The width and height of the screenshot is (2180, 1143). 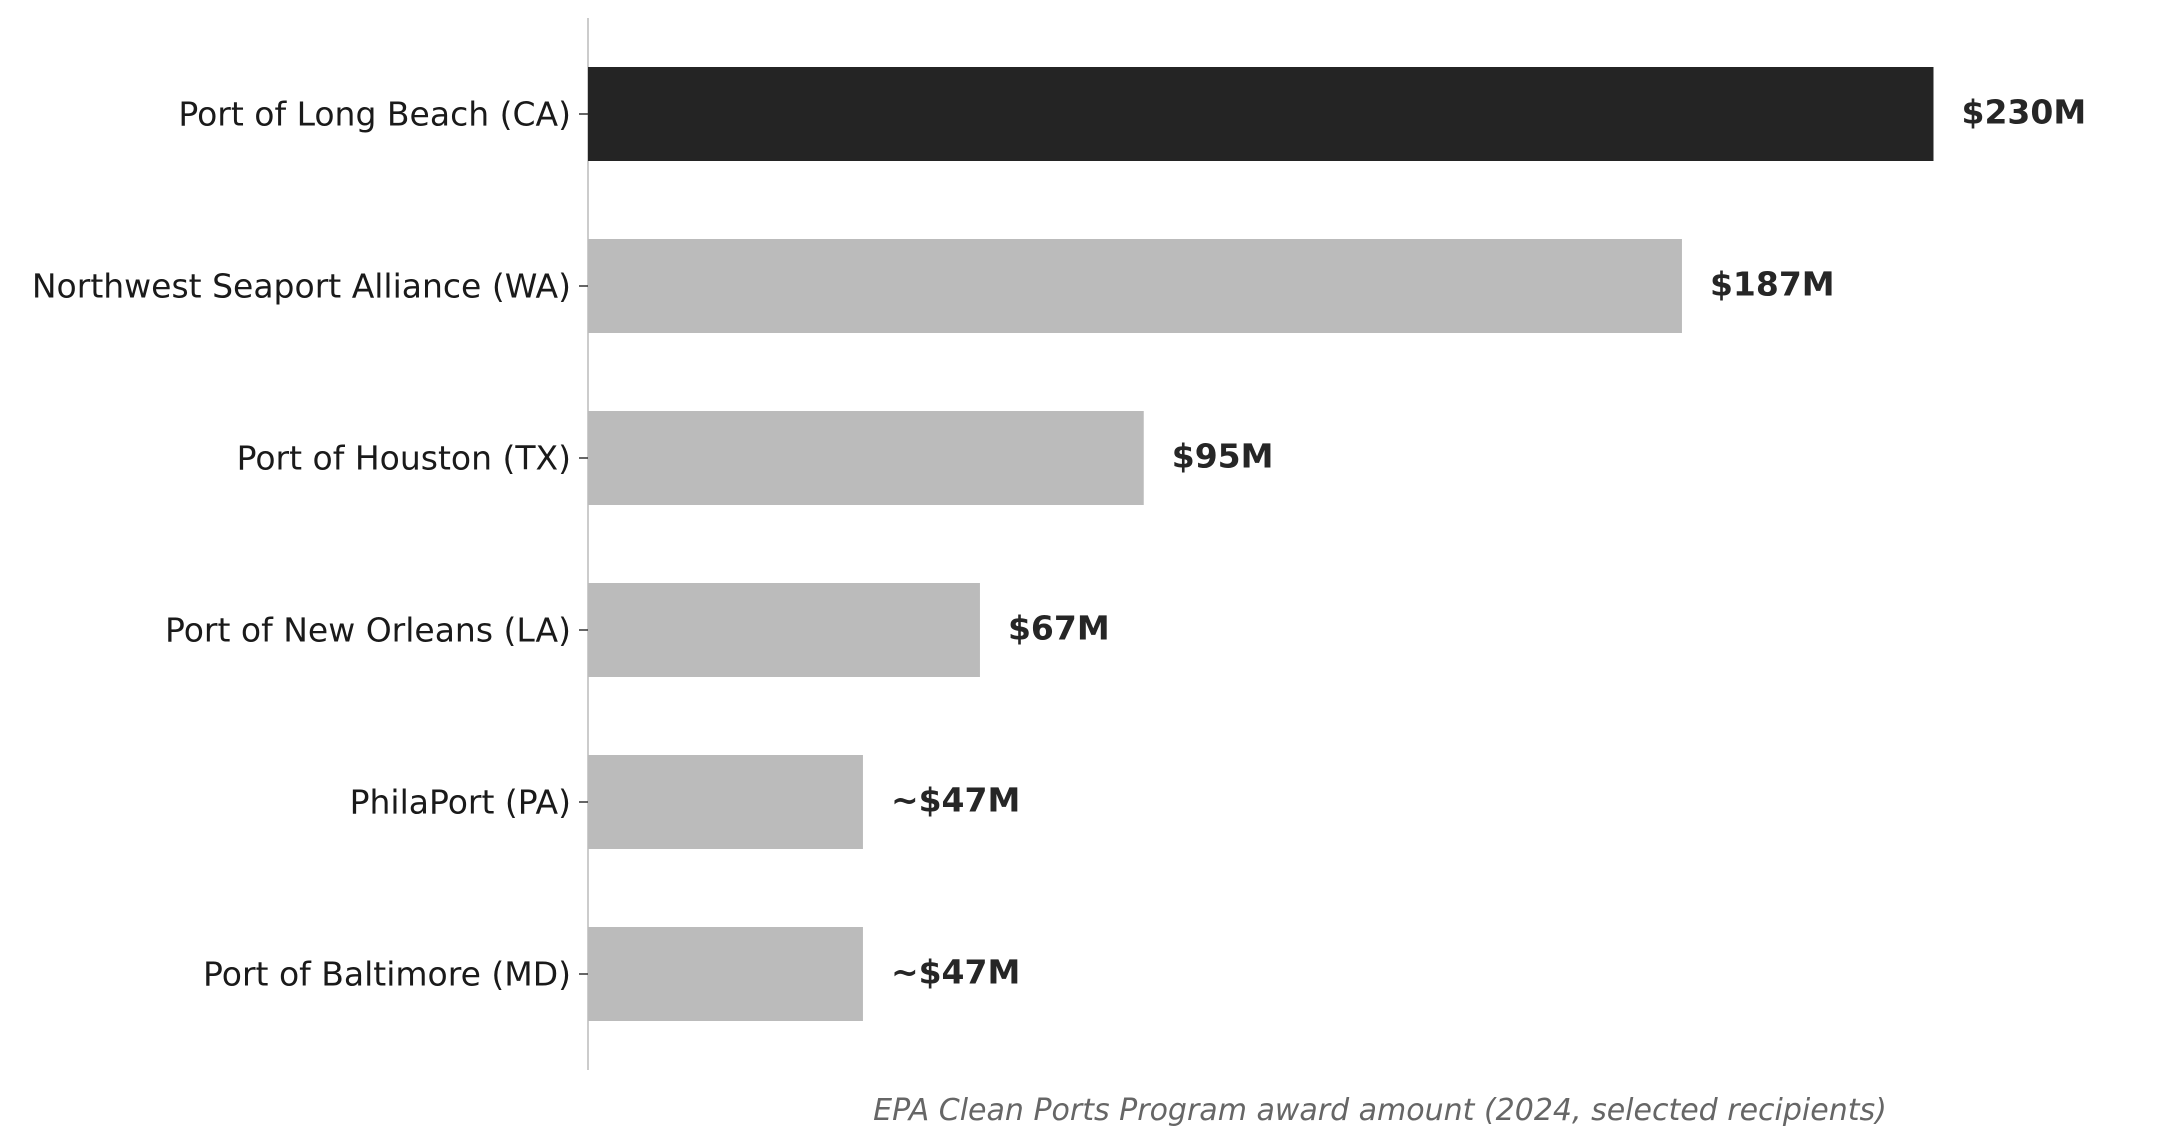 I want to click on category-label-0: Port of Long Beach (CA), so click(x=374, y=114).